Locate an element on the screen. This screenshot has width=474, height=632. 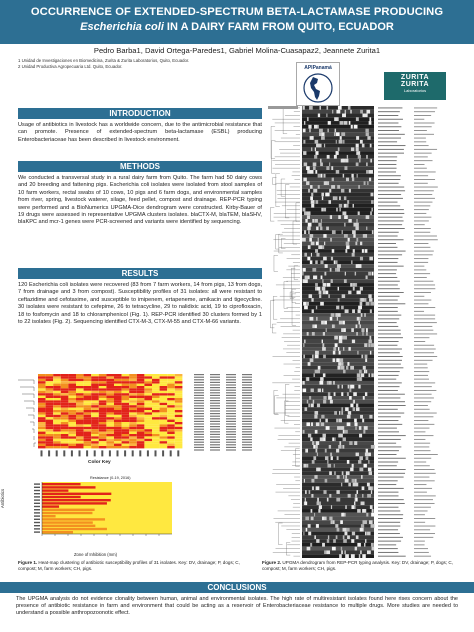
zurita-logo: ZURITA ZURITA Laboratorios is located at coordinates (415, 86).